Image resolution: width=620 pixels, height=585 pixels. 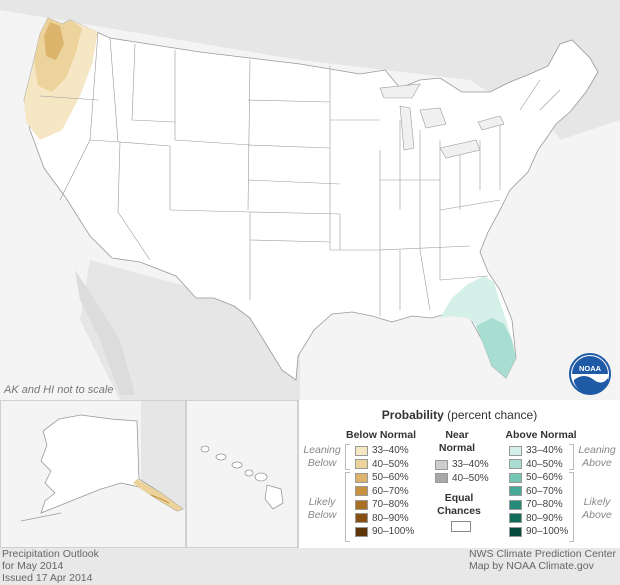 I want to click on noaa-logo: NOAA, so click(x=590, y=374).